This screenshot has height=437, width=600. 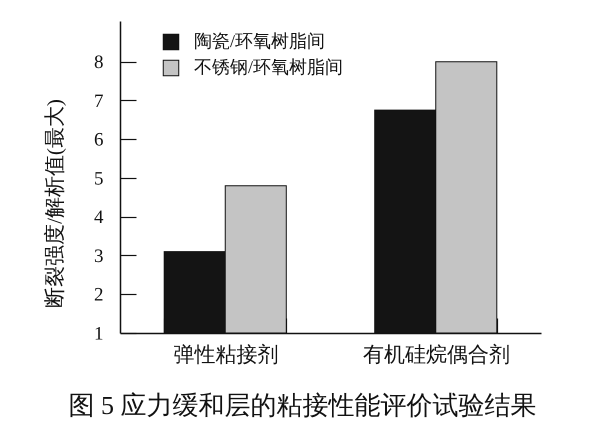 What do you see at coordinates (436, 354) in the screenshot?
I see `x-tick-label: 有机硅烷偶合剂` at bounding box center [436, 354].